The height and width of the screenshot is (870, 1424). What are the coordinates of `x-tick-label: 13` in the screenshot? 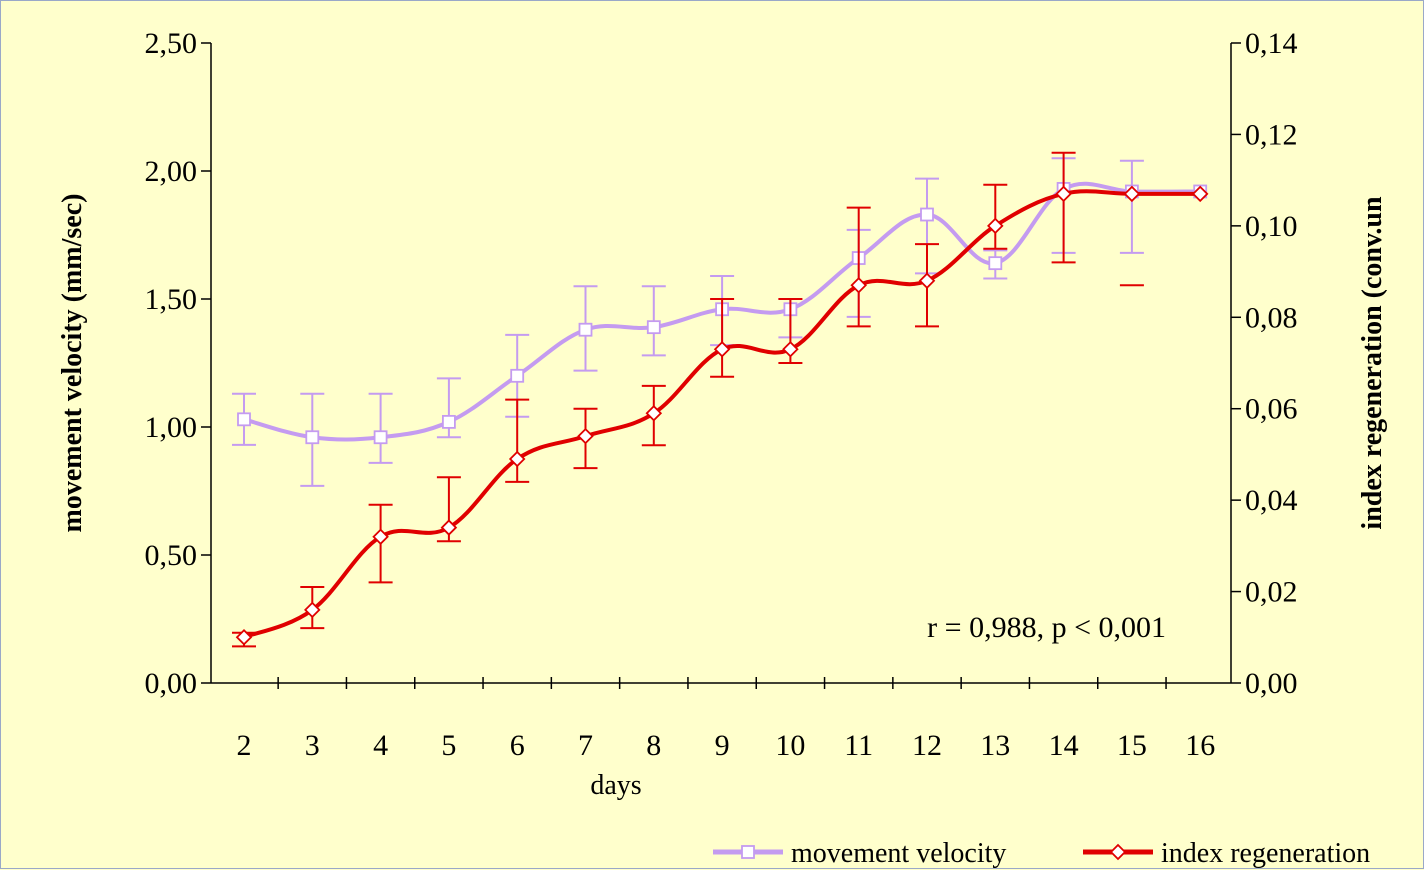 It's located at (995, 745).